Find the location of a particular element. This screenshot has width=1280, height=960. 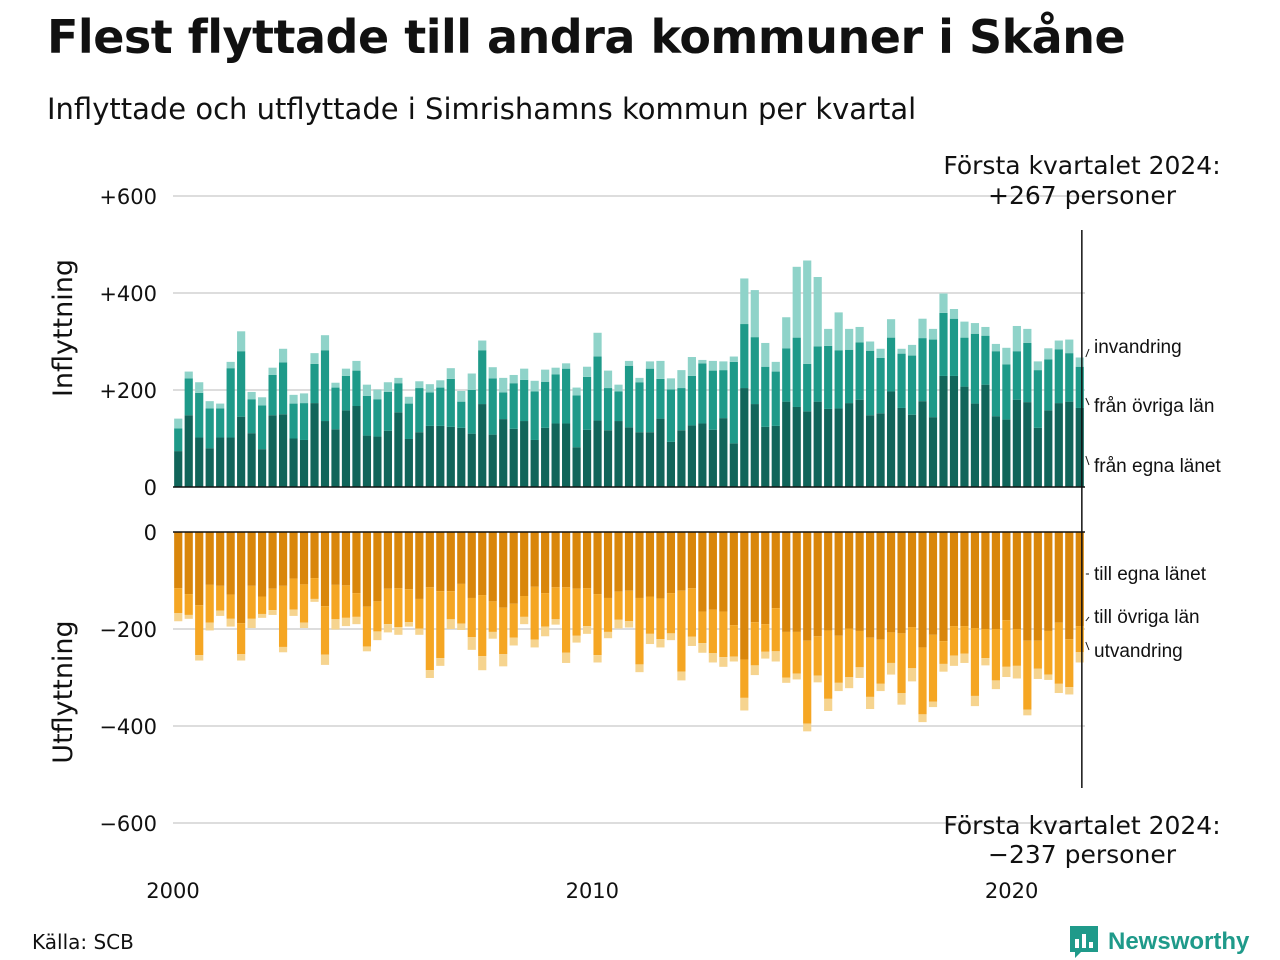

y-tick-label-bottom: −400 is located at coordinates (128, 727).